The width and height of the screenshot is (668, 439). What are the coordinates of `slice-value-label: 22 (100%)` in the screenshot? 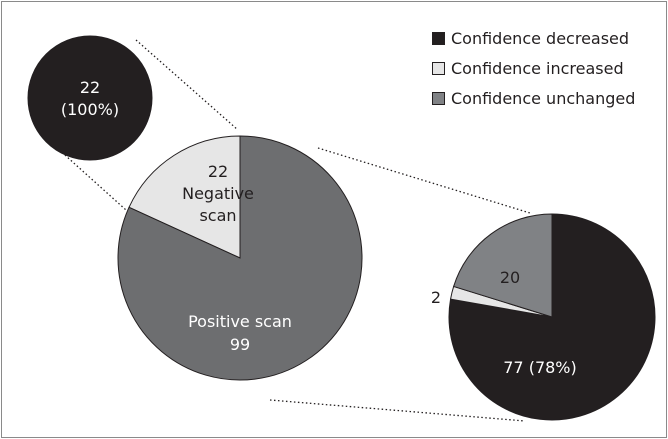 It's located at (90, 98).